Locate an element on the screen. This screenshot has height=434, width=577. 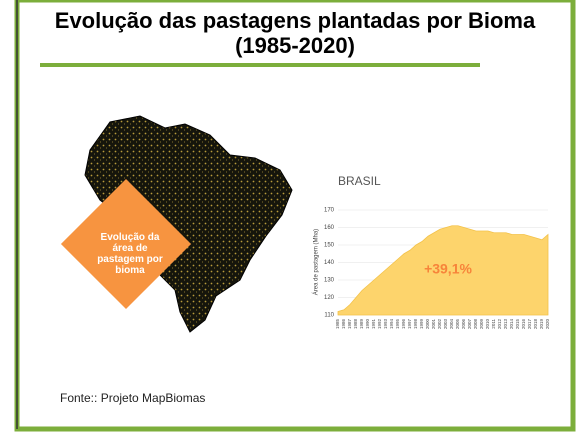
x-tick-label: 2010 is located at coordinates (487, 324).